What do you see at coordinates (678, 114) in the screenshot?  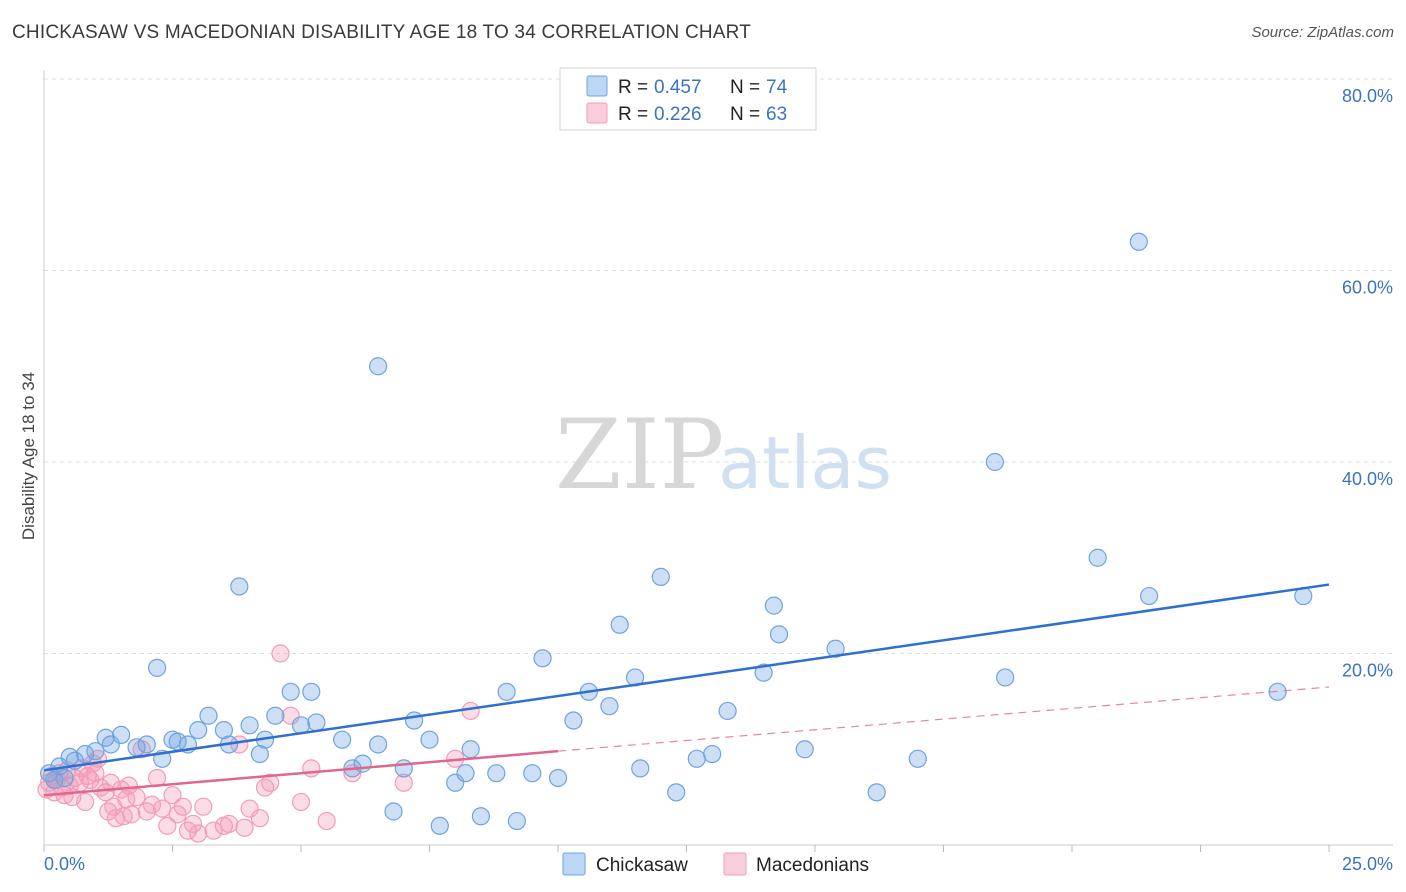 I see `legend-r-value: 0.226` at bounding box center [678, 114].